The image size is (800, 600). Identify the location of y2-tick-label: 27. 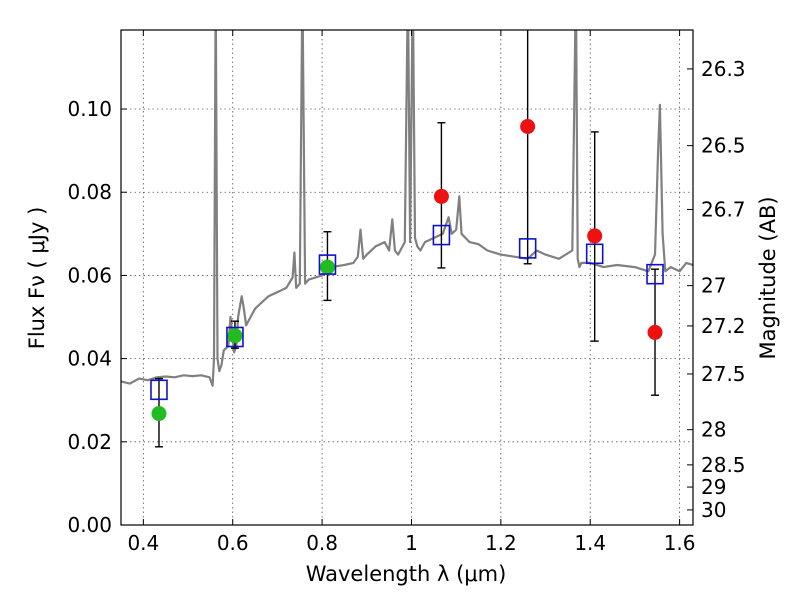
(713, 286).